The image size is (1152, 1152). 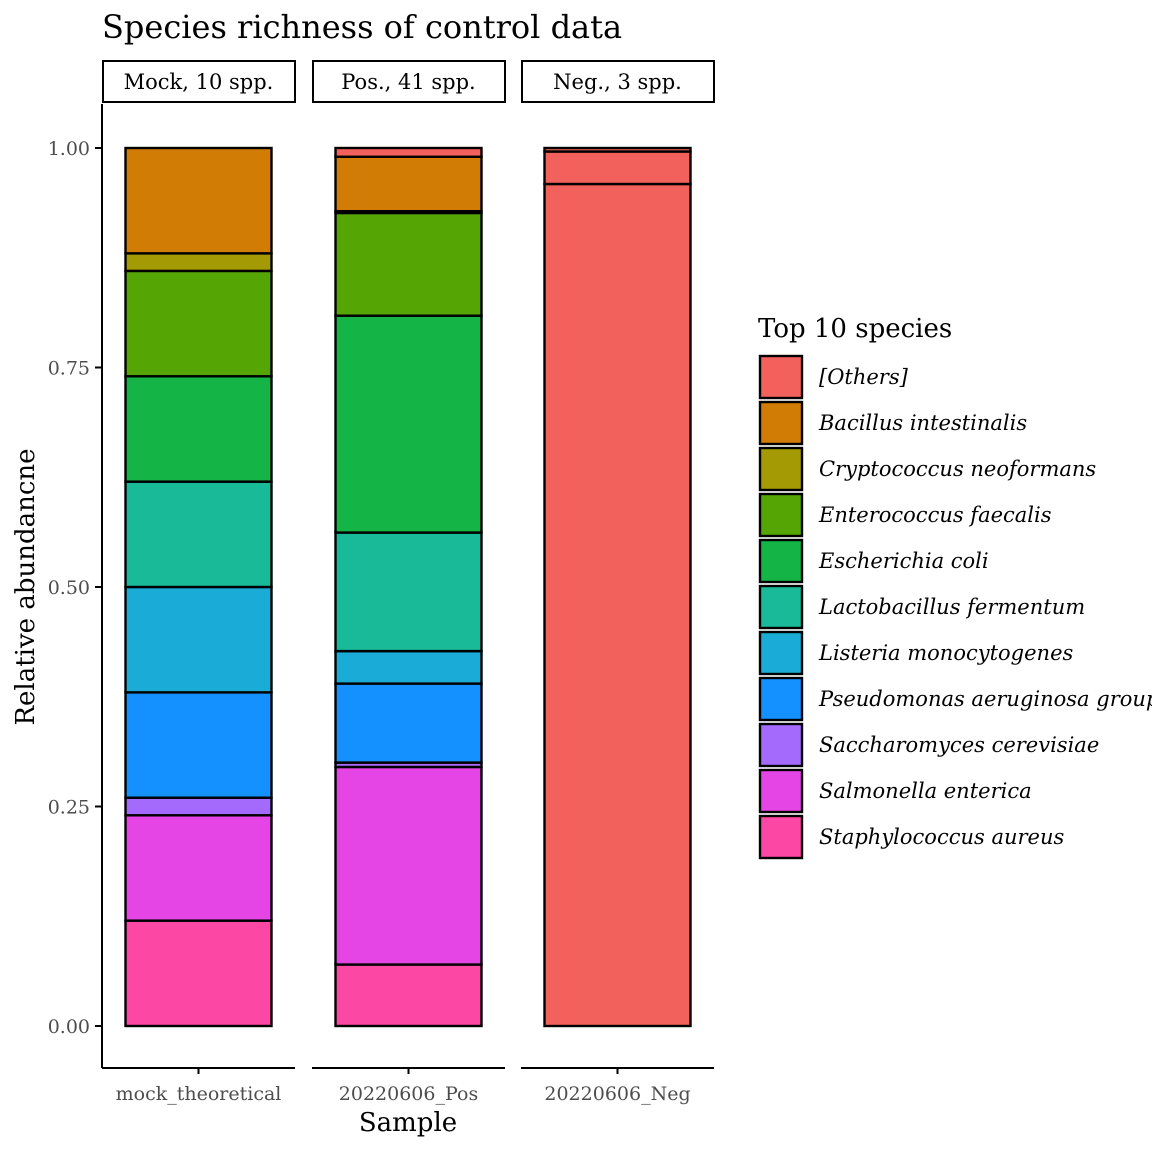 I want to click on legend-label: Pseudomonas aeruginosa group, so click(x=985, y=699).